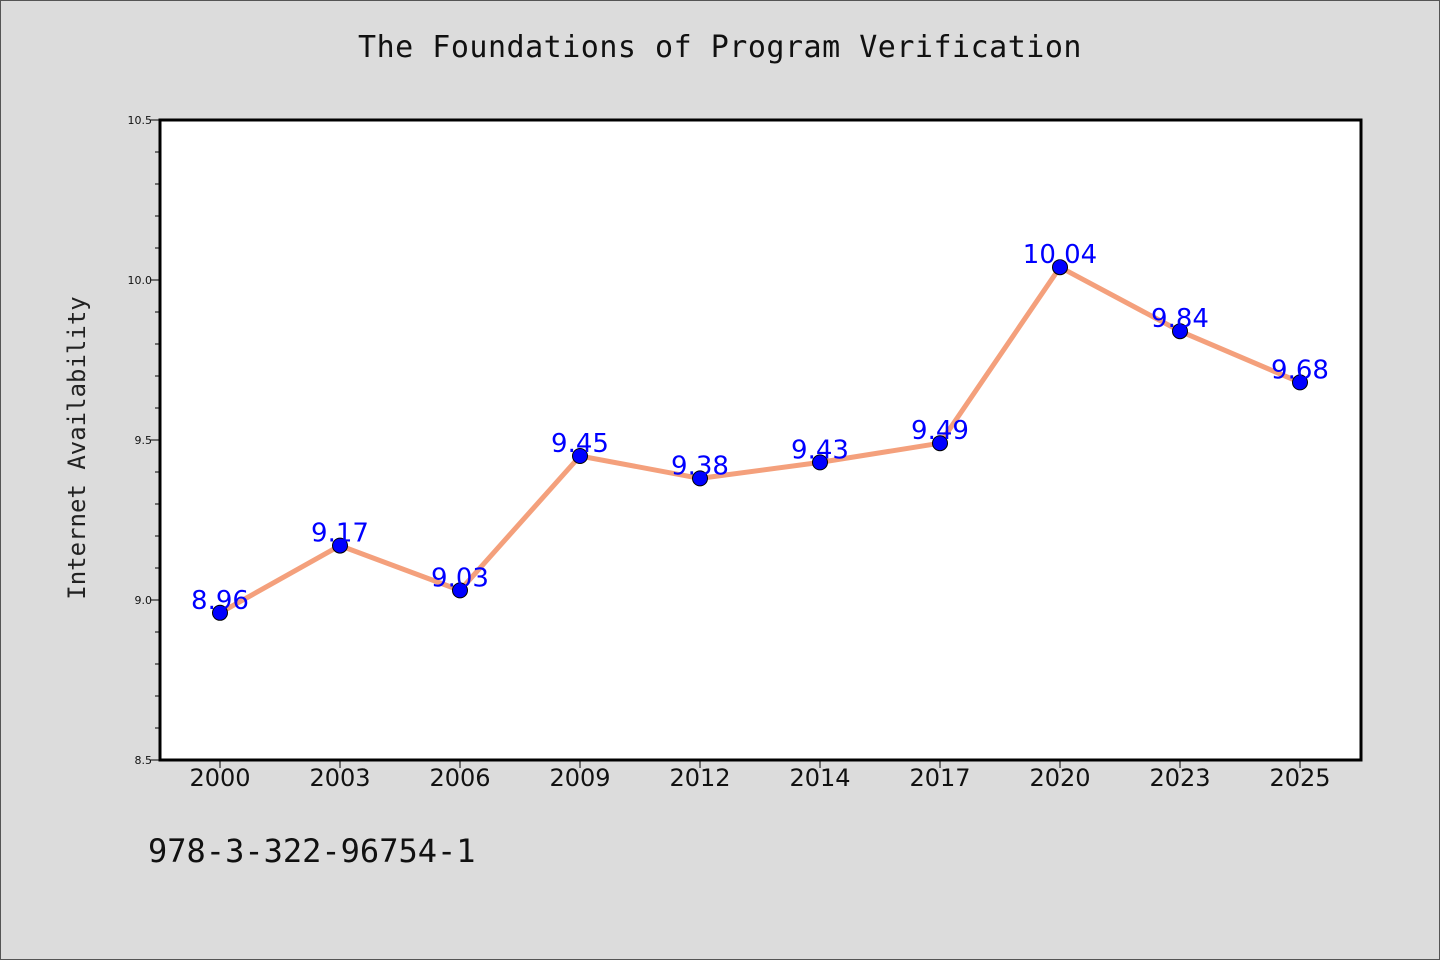 This screenshot has height=960, width=1440. What do you see at coordinates (1059, 778) in the screenshot?
I see `x-tick-label: 2020` at bounding box center [1059, 778].